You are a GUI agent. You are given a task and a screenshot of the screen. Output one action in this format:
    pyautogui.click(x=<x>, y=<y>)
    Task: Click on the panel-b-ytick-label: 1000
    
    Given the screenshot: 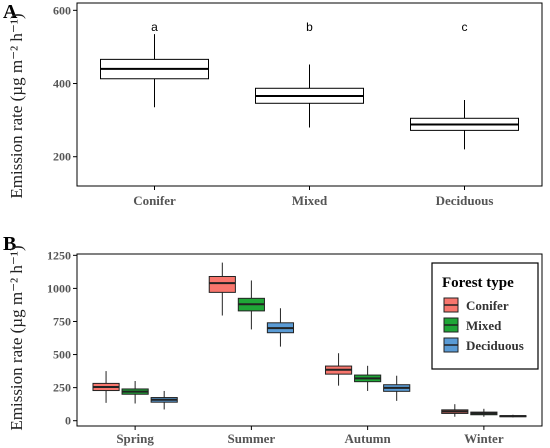 What is the action you would take?
    pyautogui.click(x=59, y=288)
    